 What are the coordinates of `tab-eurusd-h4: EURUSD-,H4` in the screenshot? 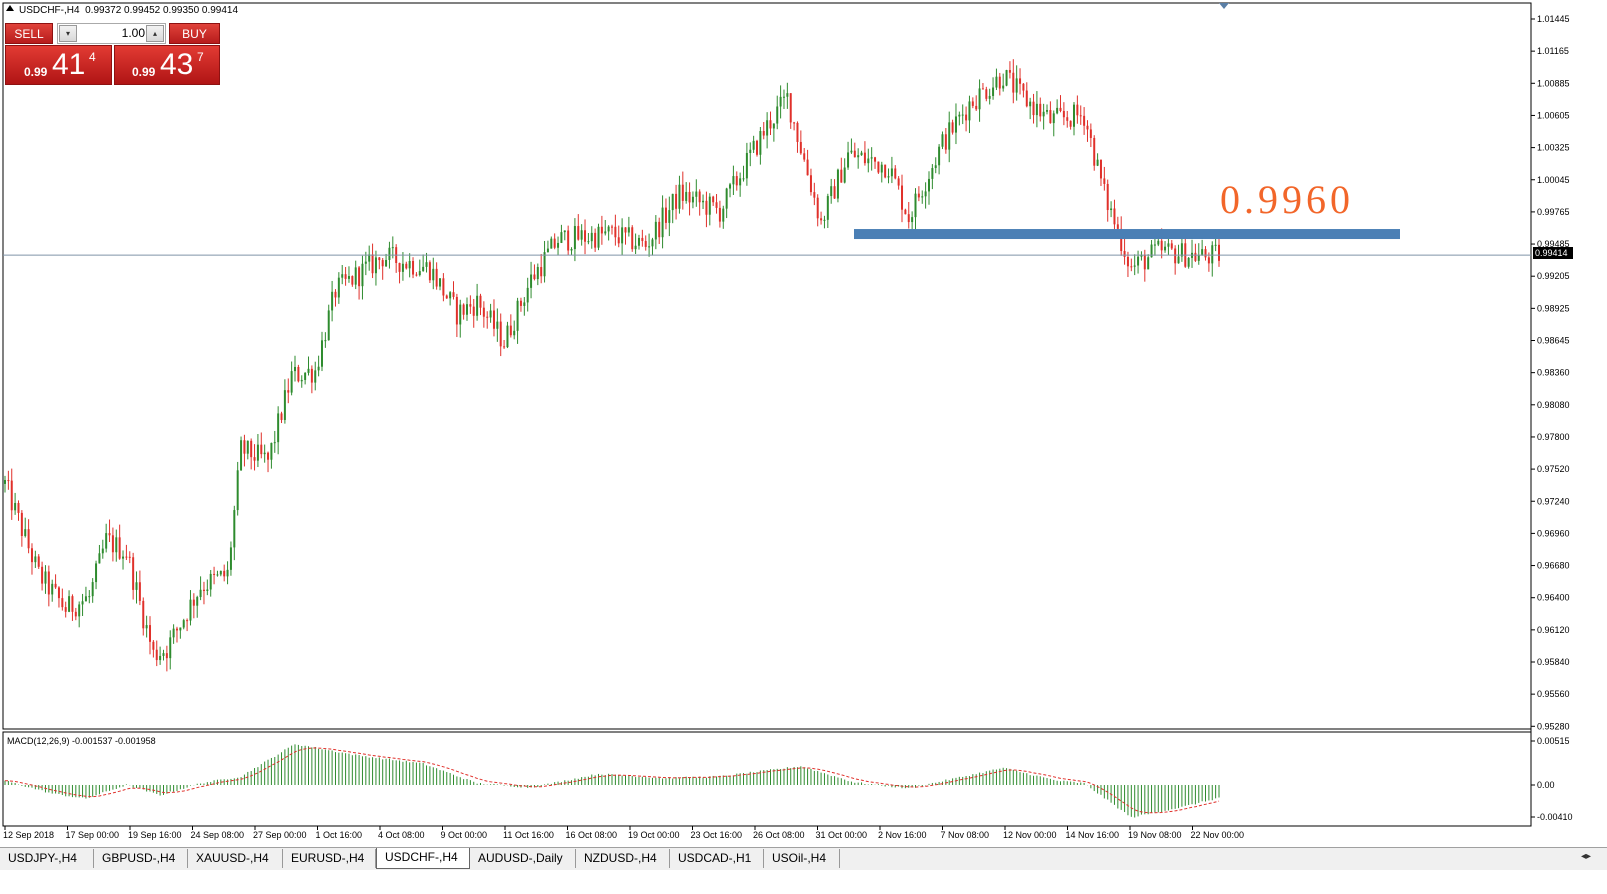 It's located at (329, 858).